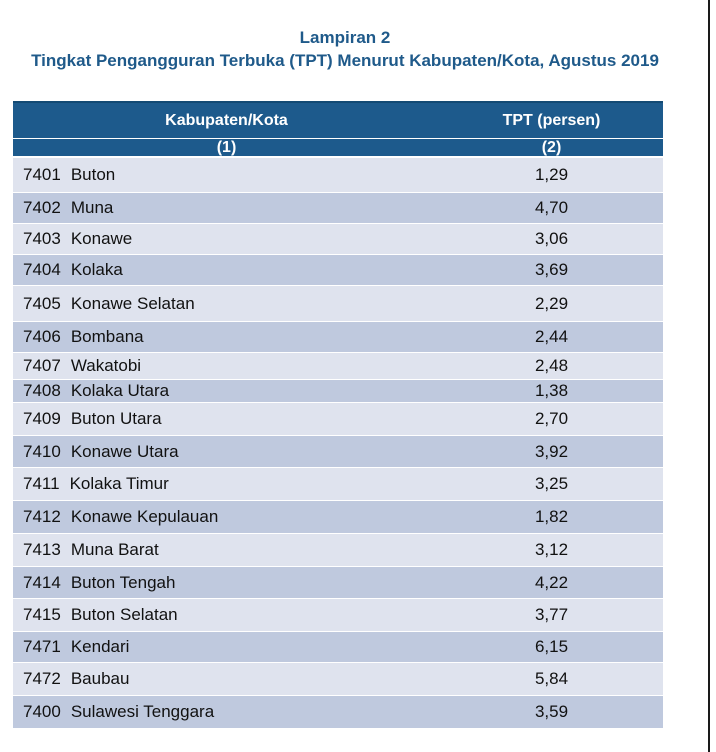  Describe the element at coordinates (226, 419) in the screenshot. I see `region-cell: 7409 Buton Utara` at that location.